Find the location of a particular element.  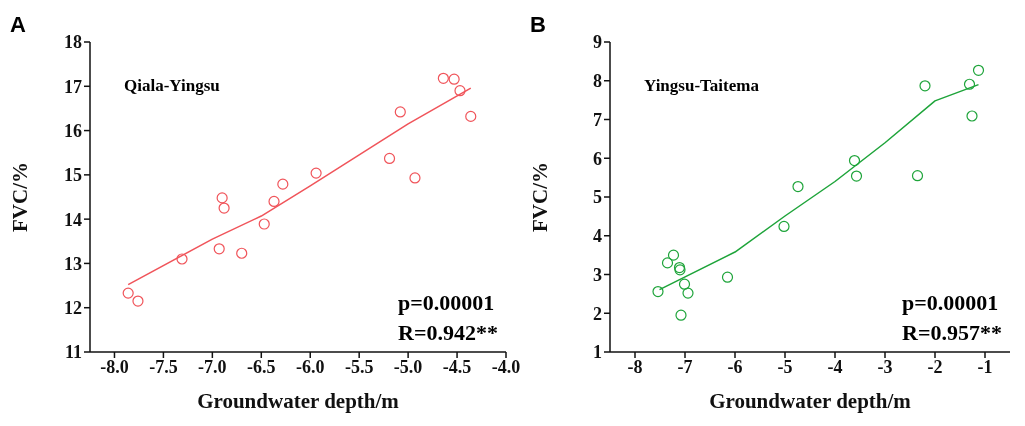

x-tick-label: -6 is located at coordinates (735, 366).